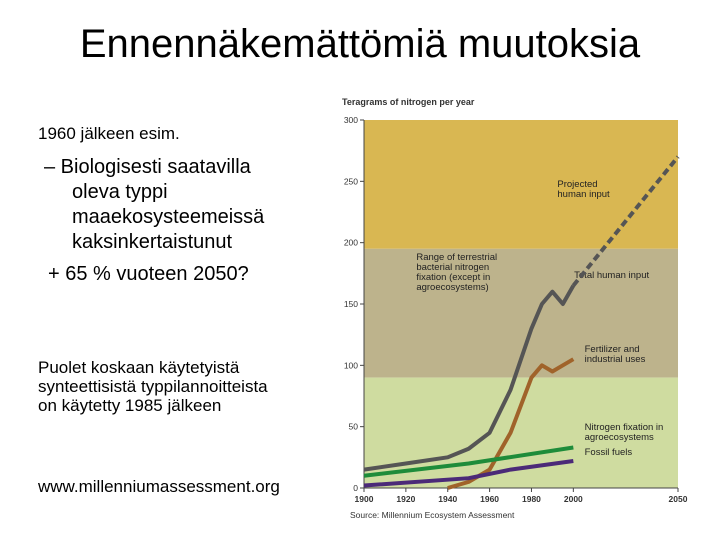  I want to click on x-tick-label: 1940, so click(447, 499).